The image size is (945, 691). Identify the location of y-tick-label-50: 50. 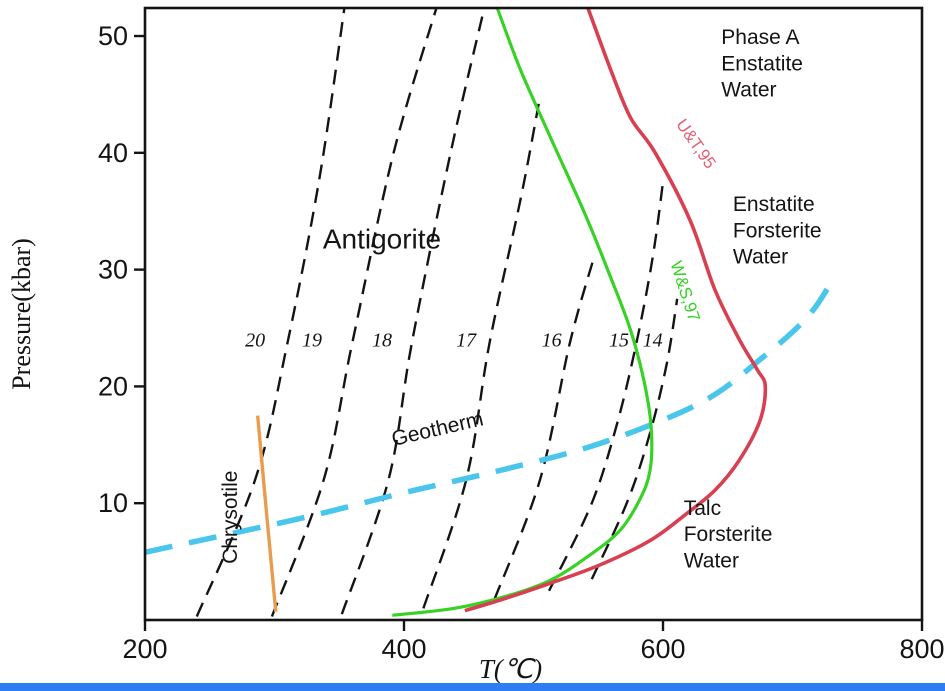
(113, 36).